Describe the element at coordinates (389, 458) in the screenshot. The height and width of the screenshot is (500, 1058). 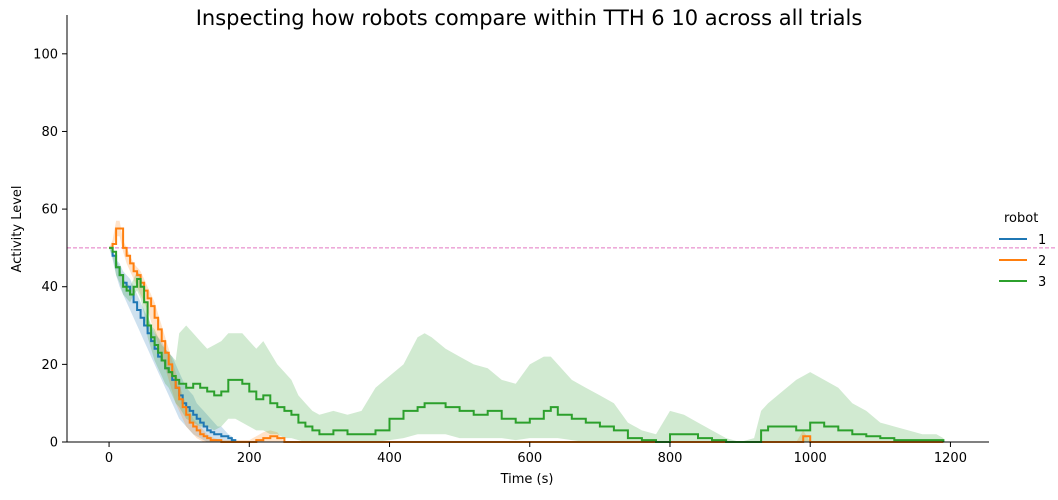
I see `x-tick-label: 400` at that location.